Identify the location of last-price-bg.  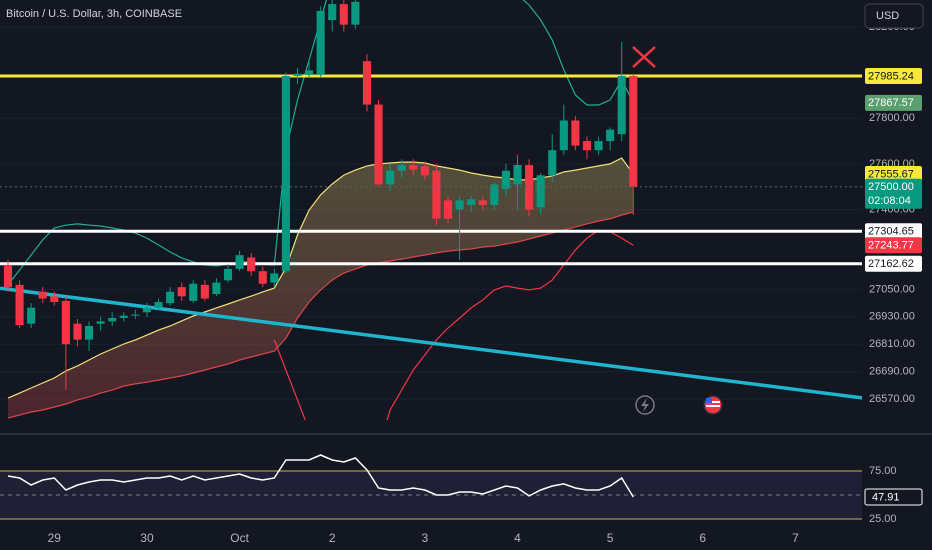
(893, 193).